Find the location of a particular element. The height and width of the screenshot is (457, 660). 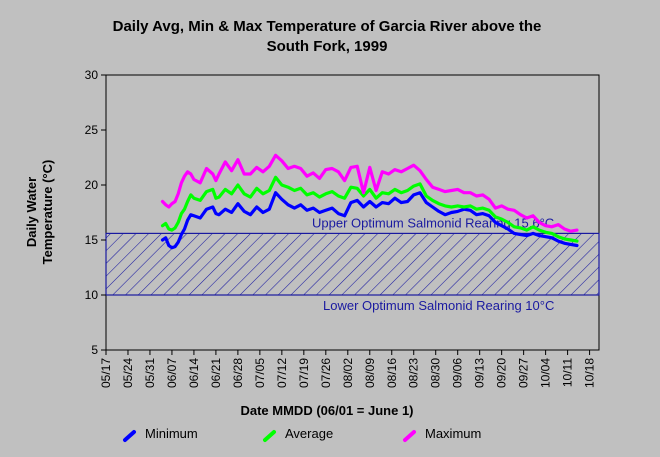

y-axis-title-line-2: Temperature (°C) is located at coordinates (47, 212).